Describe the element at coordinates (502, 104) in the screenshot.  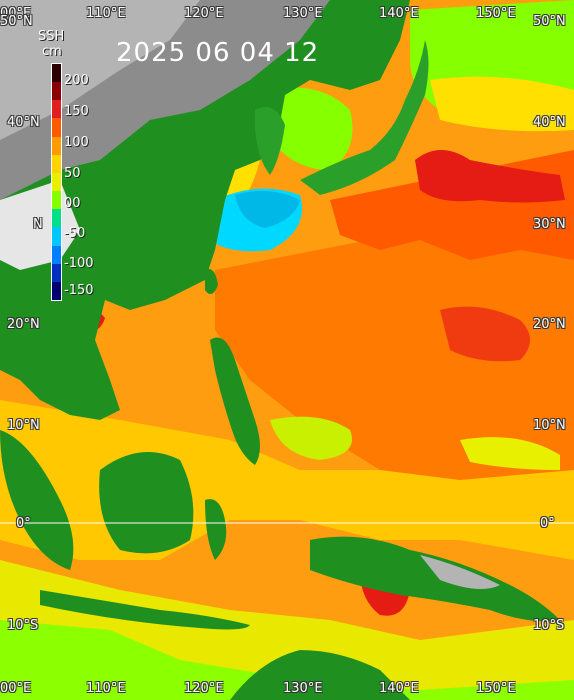
I see `north-pacific-yellow` at that location.